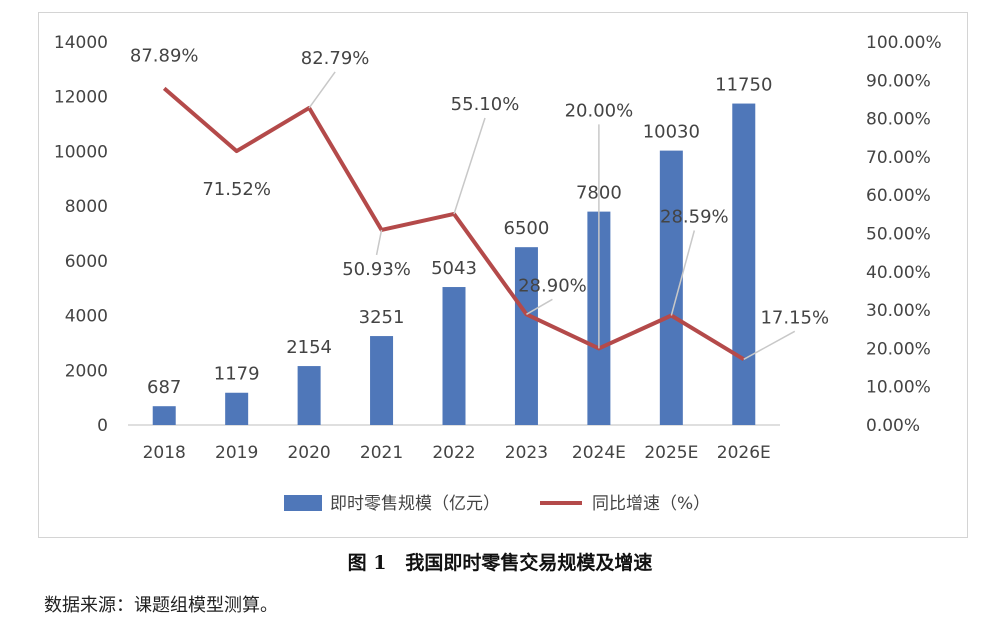  Describe the element at coordinates (161, 605) in the screenshot. I see `data-source-note: 数据来源：课题组模型测算。` at that location.